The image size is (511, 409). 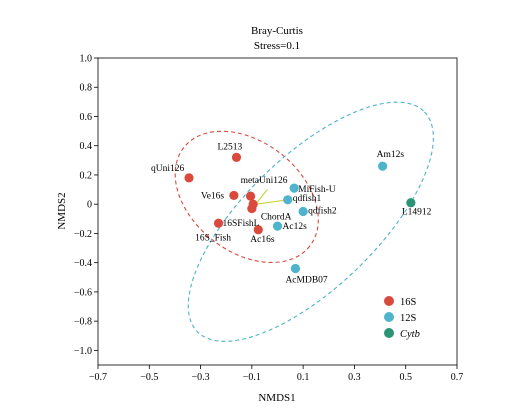 What do you see at coordinates (89, 205) in the screenshot?
I see `y-tick-label: 0` at bounding box center [89, 205].